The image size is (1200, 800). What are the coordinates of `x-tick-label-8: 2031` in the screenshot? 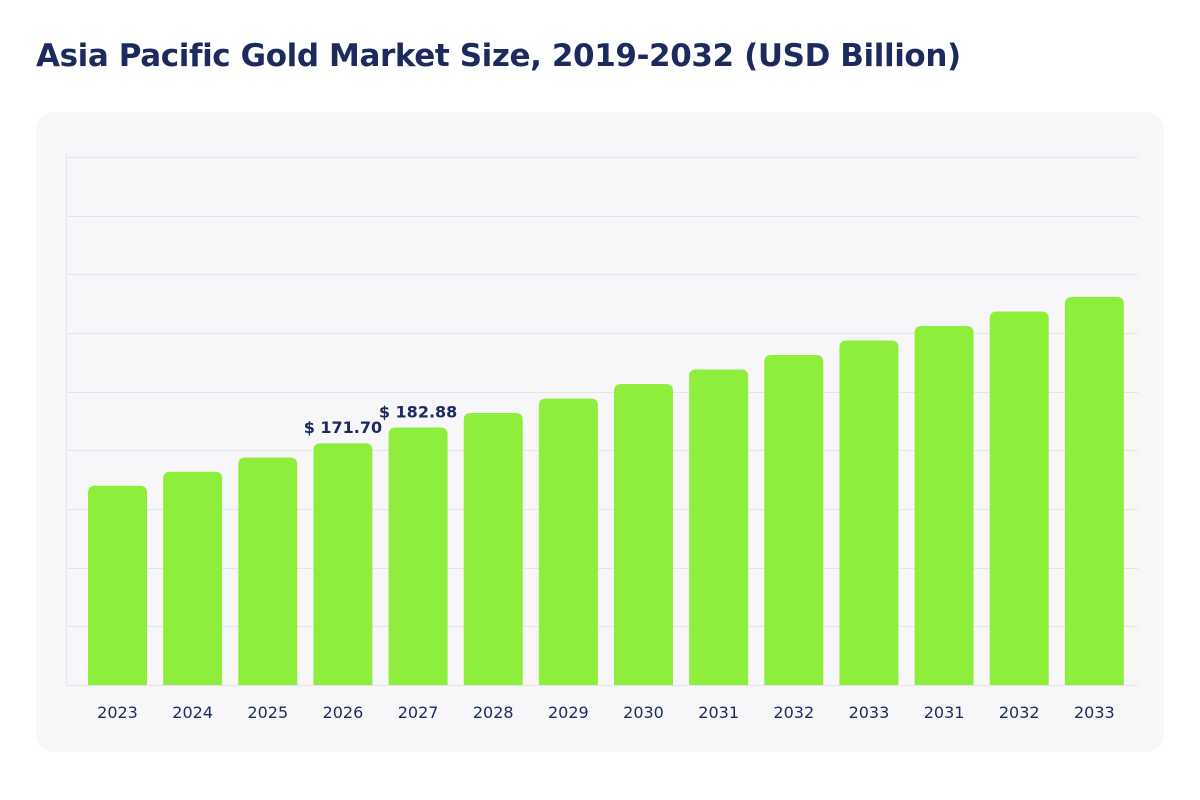 It's located at (718, 712).